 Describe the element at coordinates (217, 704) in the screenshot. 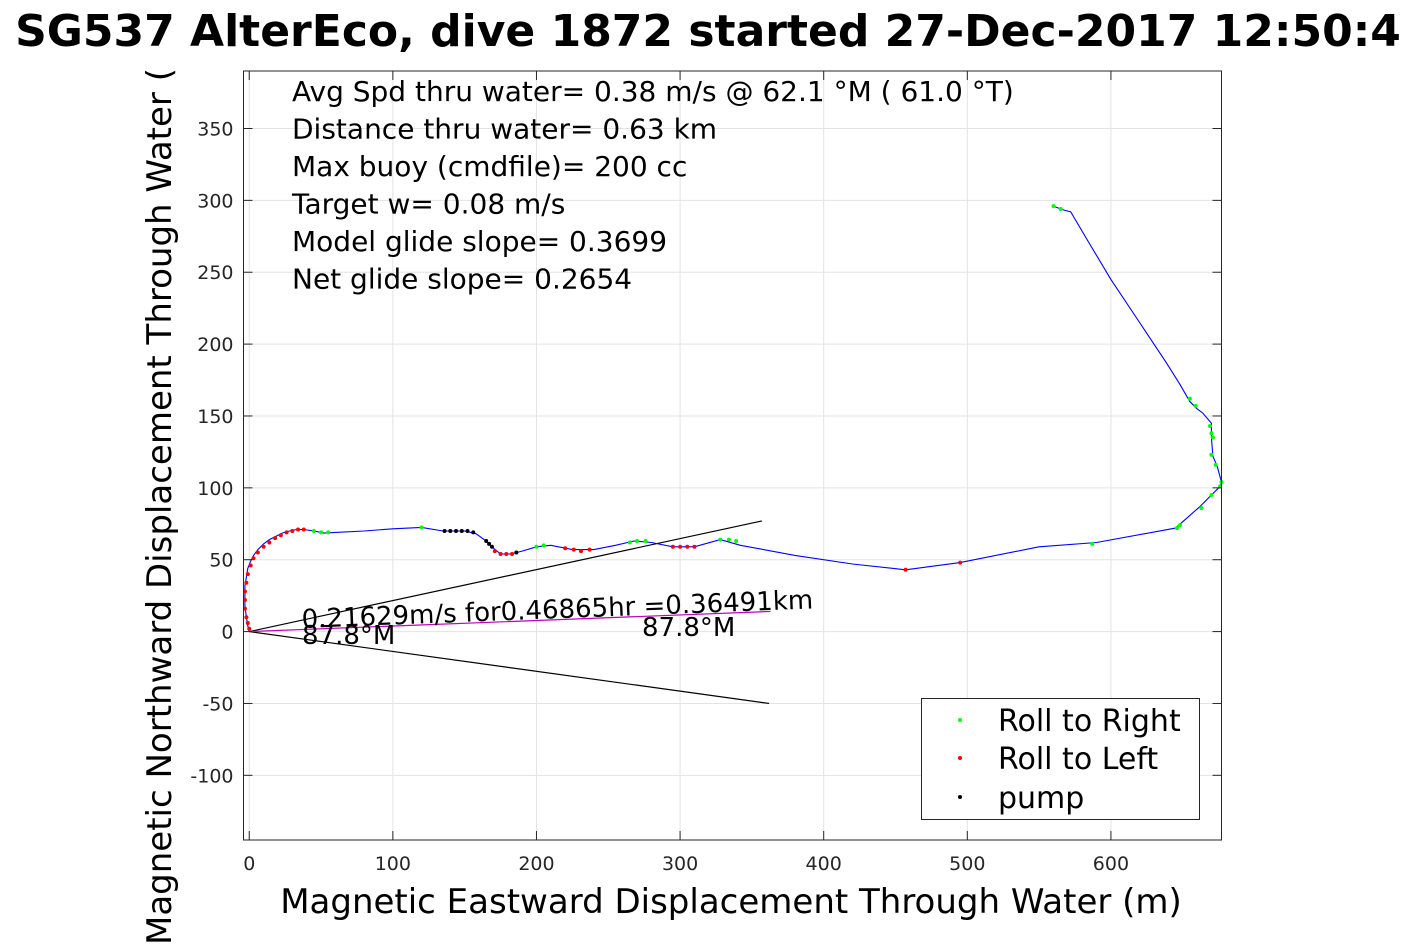

I see `y-tick-label: -50` at that location.